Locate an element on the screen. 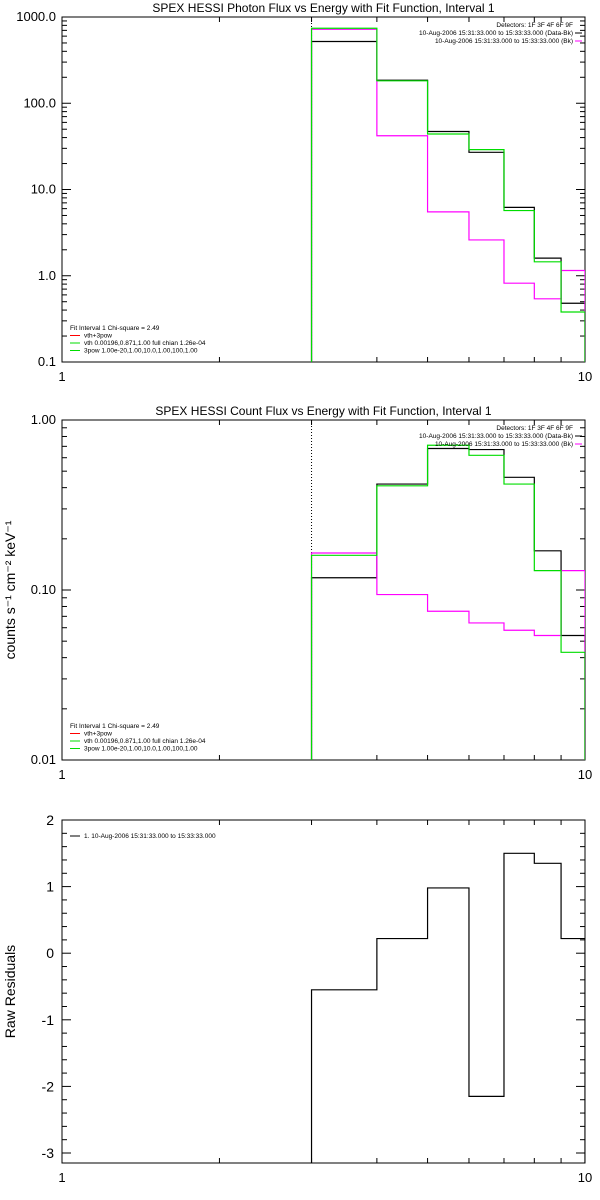  y-tick-label: 0.1 is located at coordinates (47, 361).